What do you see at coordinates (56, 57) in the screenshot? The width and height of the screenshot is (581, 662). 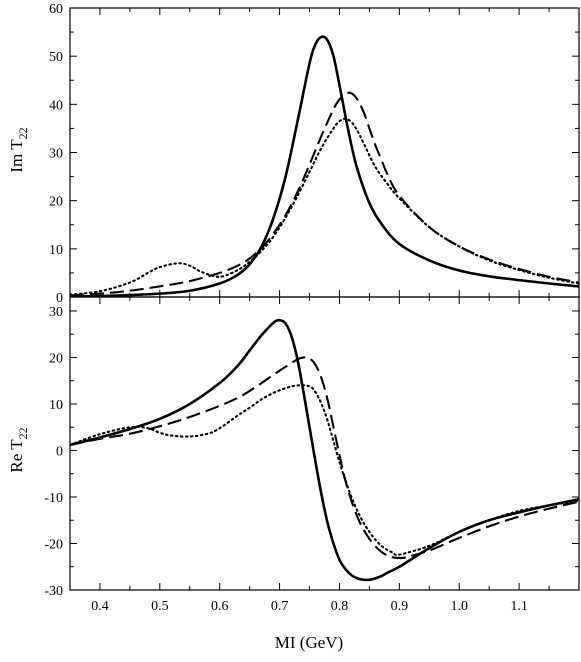 I see `top-y-tick-label: 50` at bounding box center [56, 57].